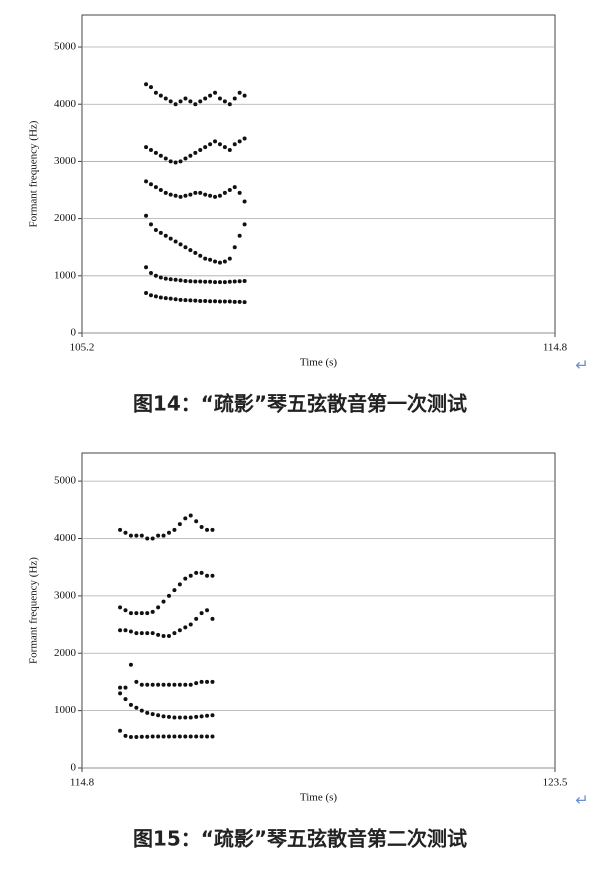 The image size is (600, 870). What do you see at coordinates (300, 404) in the screenshot?
I see `caption: 图14：“疏影”琴五弦散音第一次测试` at bounding box center [300, 404].